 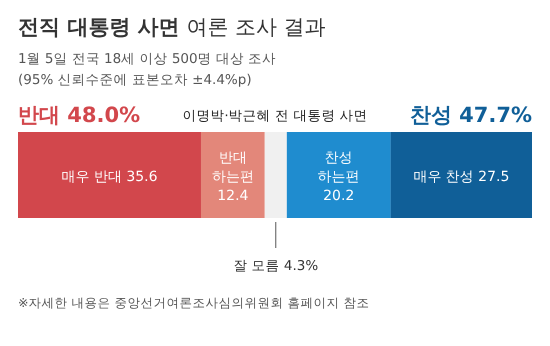 What do you see at coordinates (79, 115) in the screenshot?
I see `text: 반대 48.0%` at bounding box center [79, 115].